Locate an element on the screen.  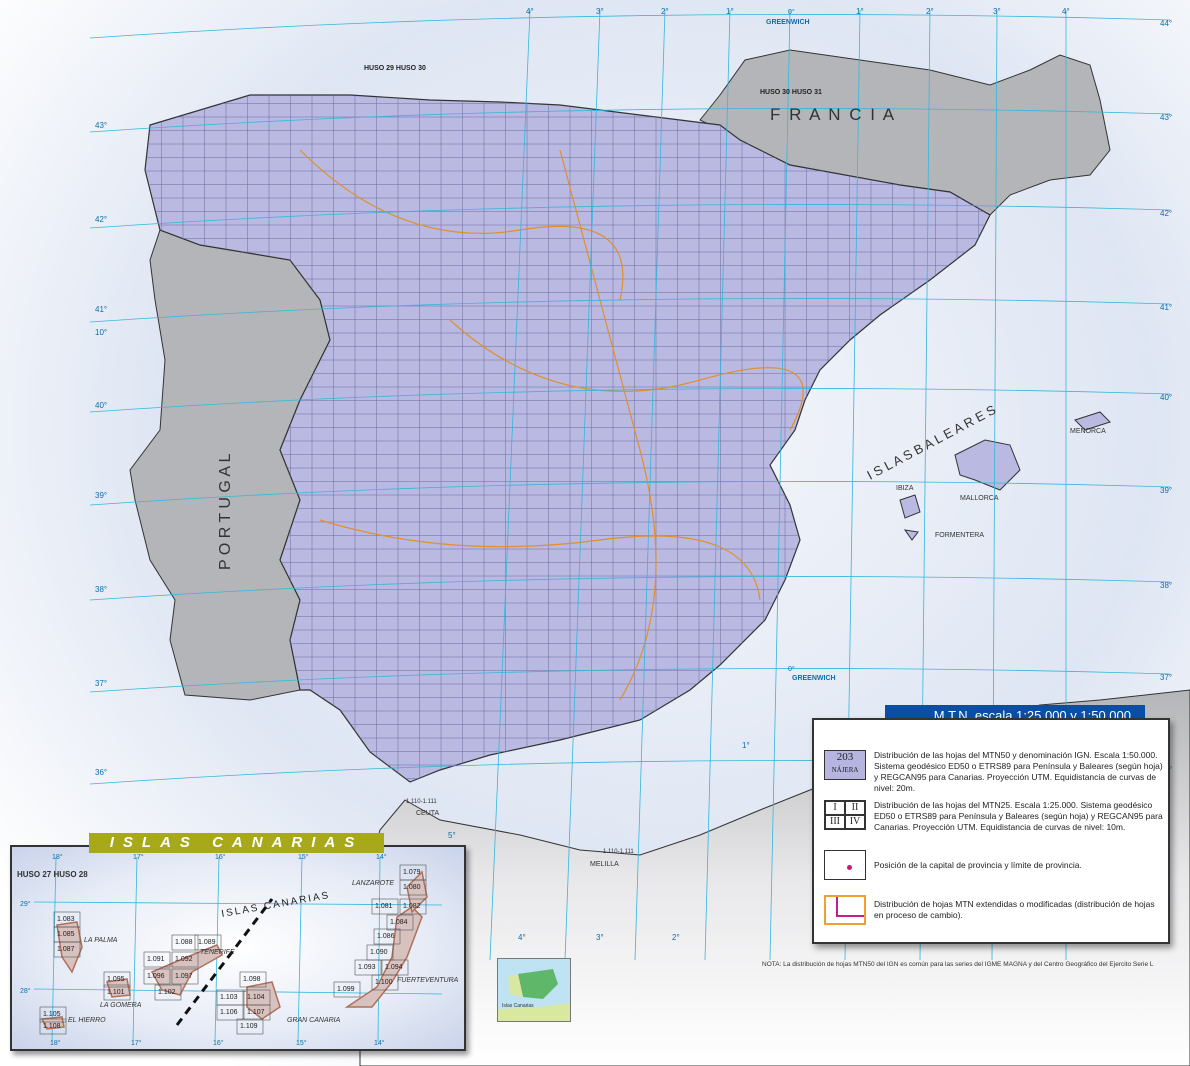
canarias-longitudes: 18° 18° 17° 17° 16° 16° 15° 15° 14° 14° is located at coordinates (218, 950).